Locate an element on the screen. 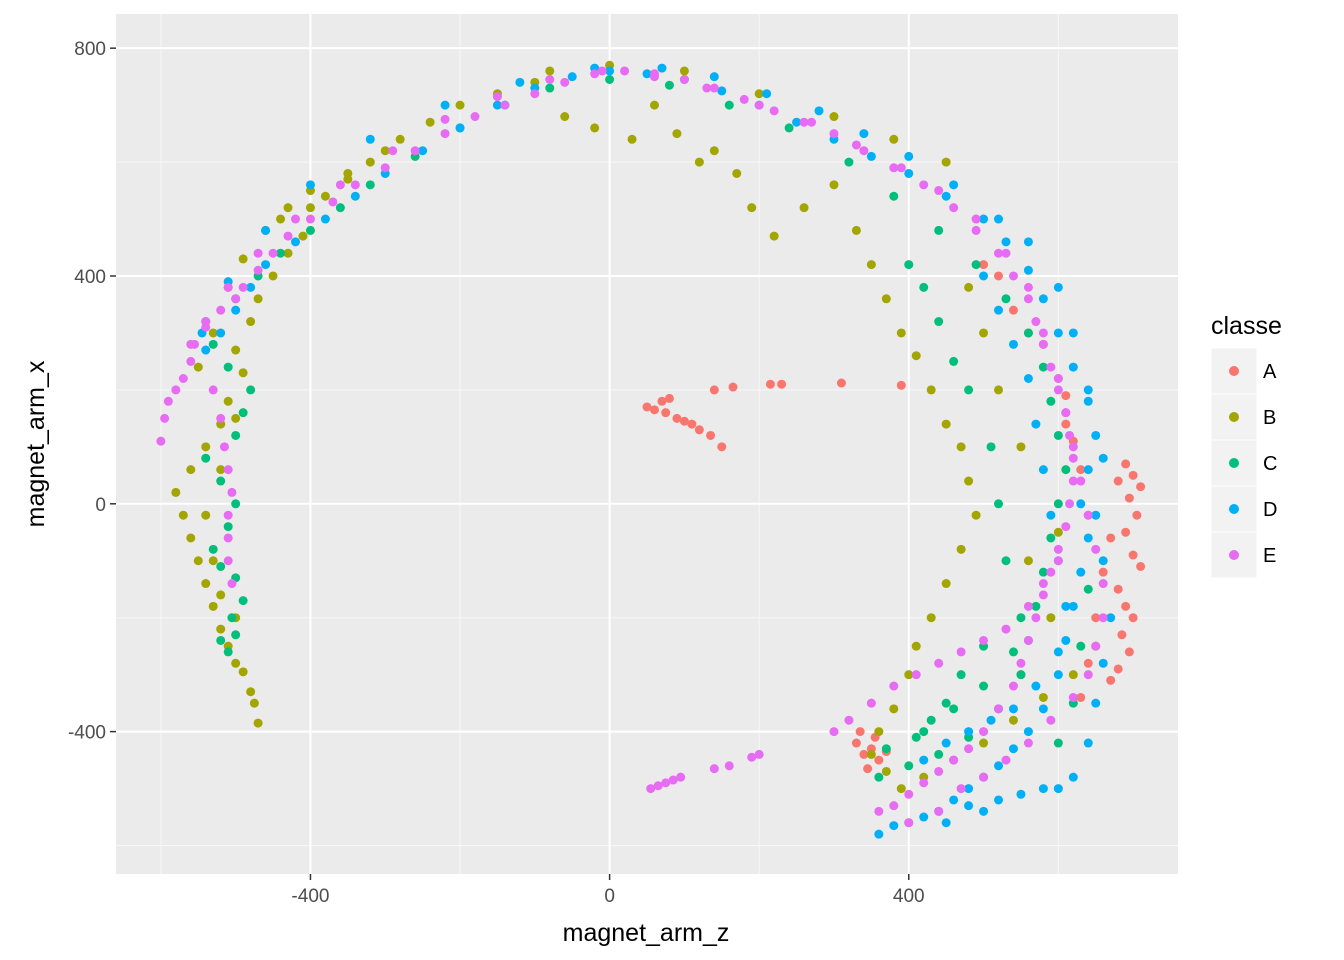  legend: classe A B C D E is located at coordinates (1246, 445).